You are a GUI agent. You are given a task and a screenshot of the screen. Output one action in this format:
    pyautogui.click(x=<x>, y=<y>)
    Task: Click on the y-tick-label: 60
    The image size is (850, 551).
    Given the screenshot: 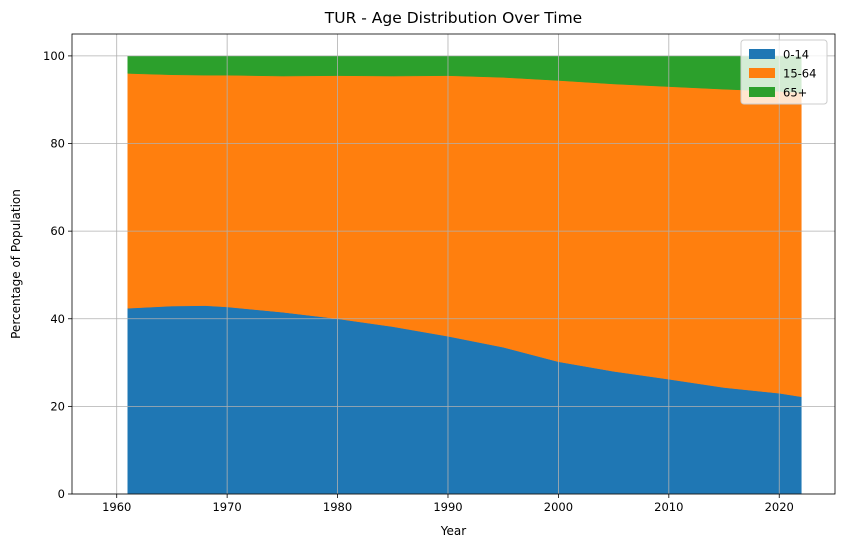 What is the action you would take?
    pyautogui.click(x=57, y=231)
    